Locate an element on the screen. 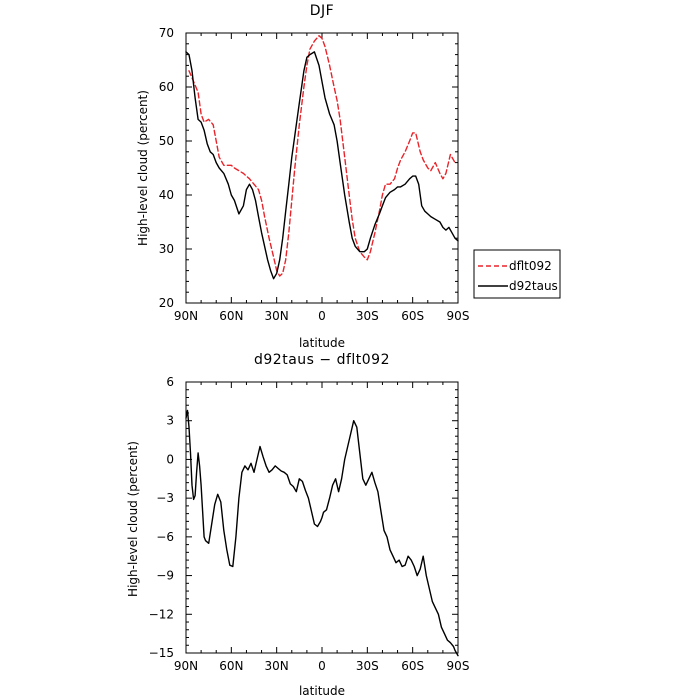 The height and width of the screenshot is (700, 700). y-tick-label: 30 is located at coordinates (166, 249).